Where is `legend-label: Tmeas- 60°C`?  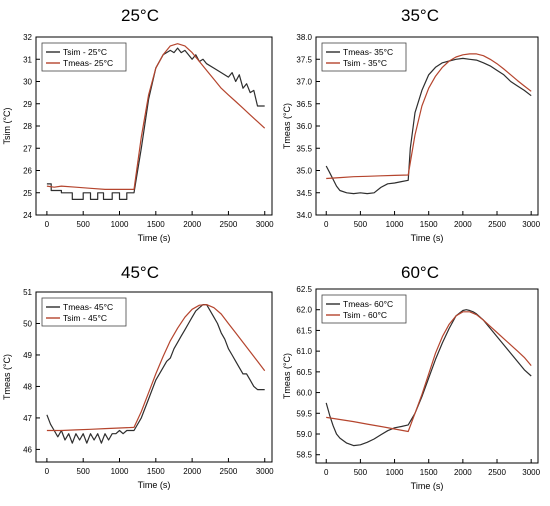
legend-label: Tmeas- 60°C is located at coordinates (368, 304).